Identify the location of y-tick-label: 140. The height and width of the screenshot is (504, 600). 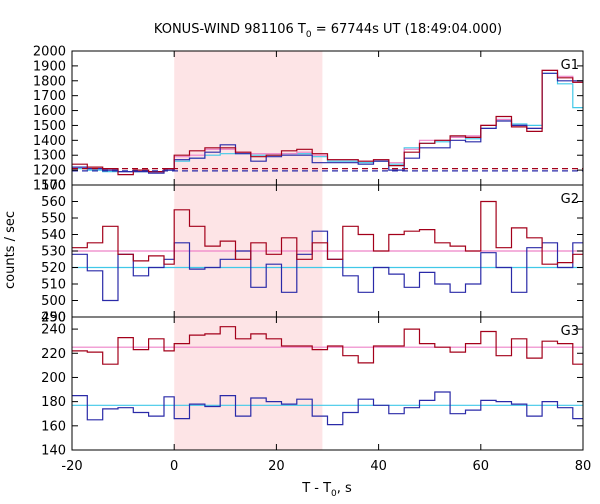
(53, 451).